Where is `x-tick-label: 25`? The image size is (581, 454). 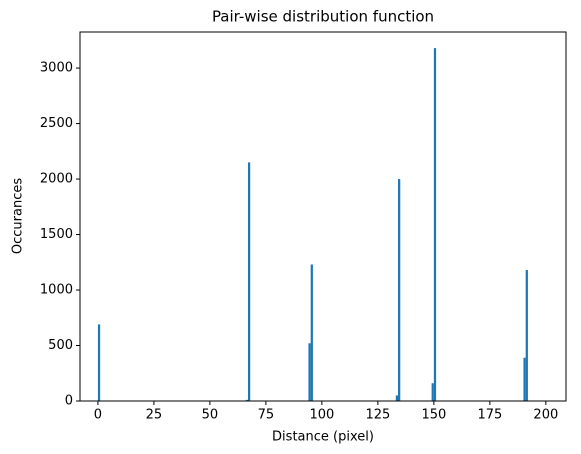
x-tick-label: 25 is located at coordinates (154, 415).